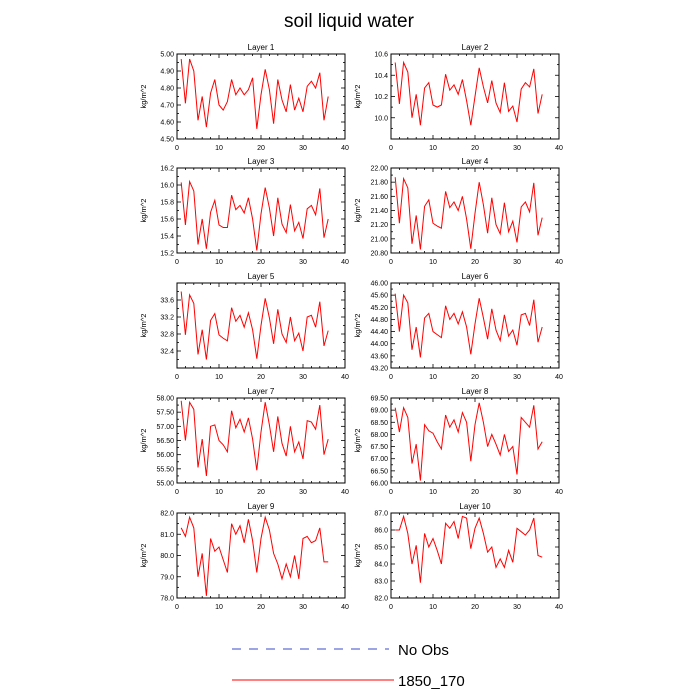 Image resolution: width=700 pixels, height=700 pixels. What do you see at coordinates (379, 484) in the screenshot?
I see `y-tick-label: 66.00` at bounding box center [379, 484].